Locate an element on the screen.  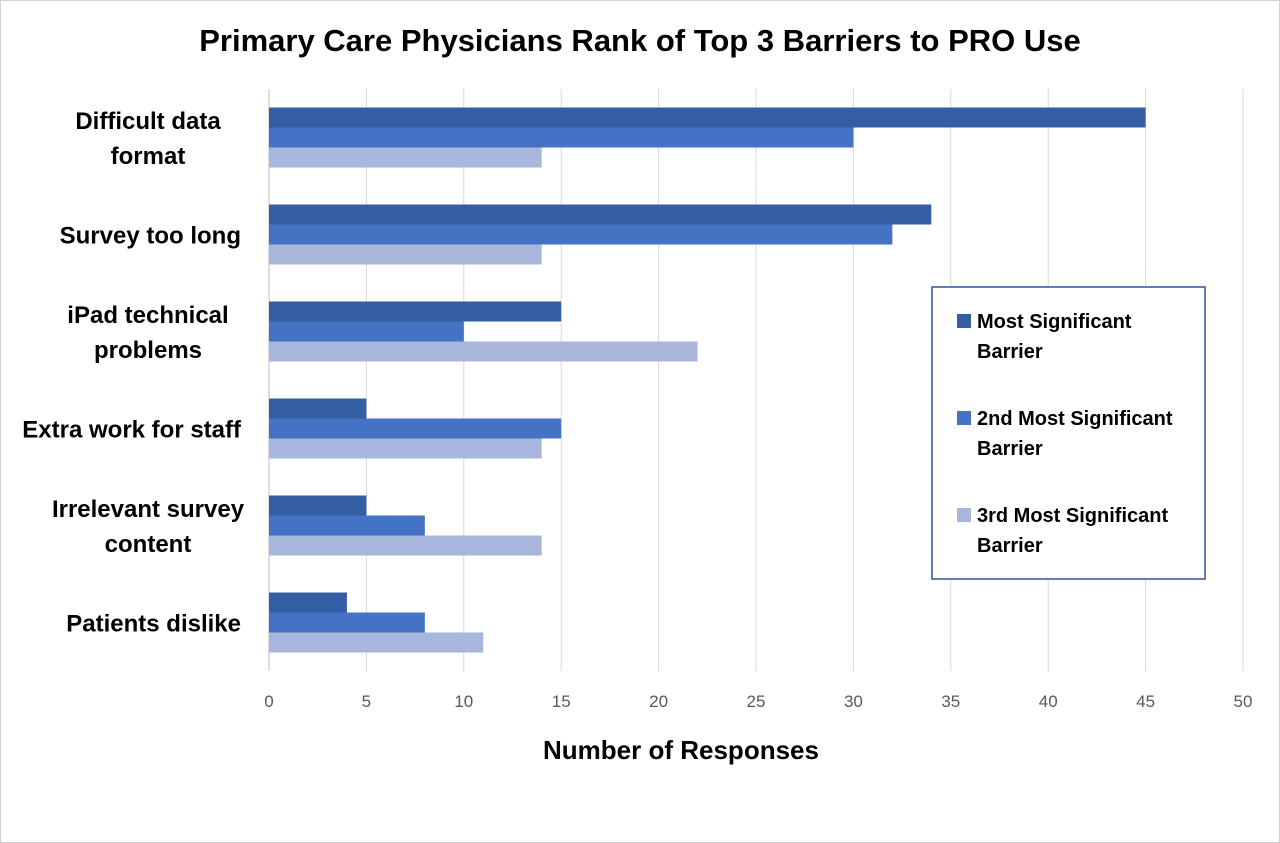
x-tick-label: 30 is located at coordinates (853, 701).